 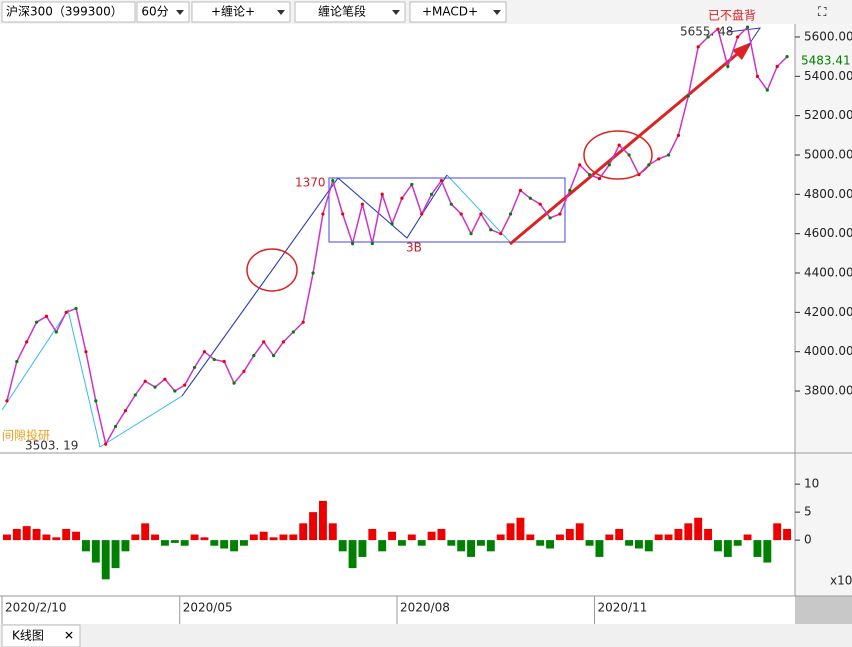 I want to click on arrow, so click(x=626, y=147).